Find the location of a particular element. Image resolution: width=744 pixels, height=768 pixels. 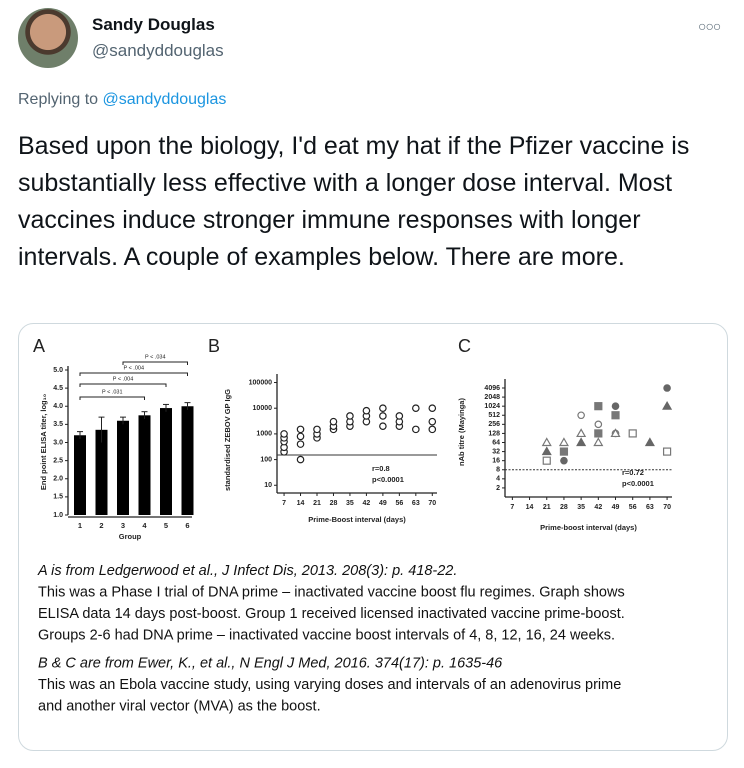

annotation: r=0.8 is located at coordinates (381, 468).